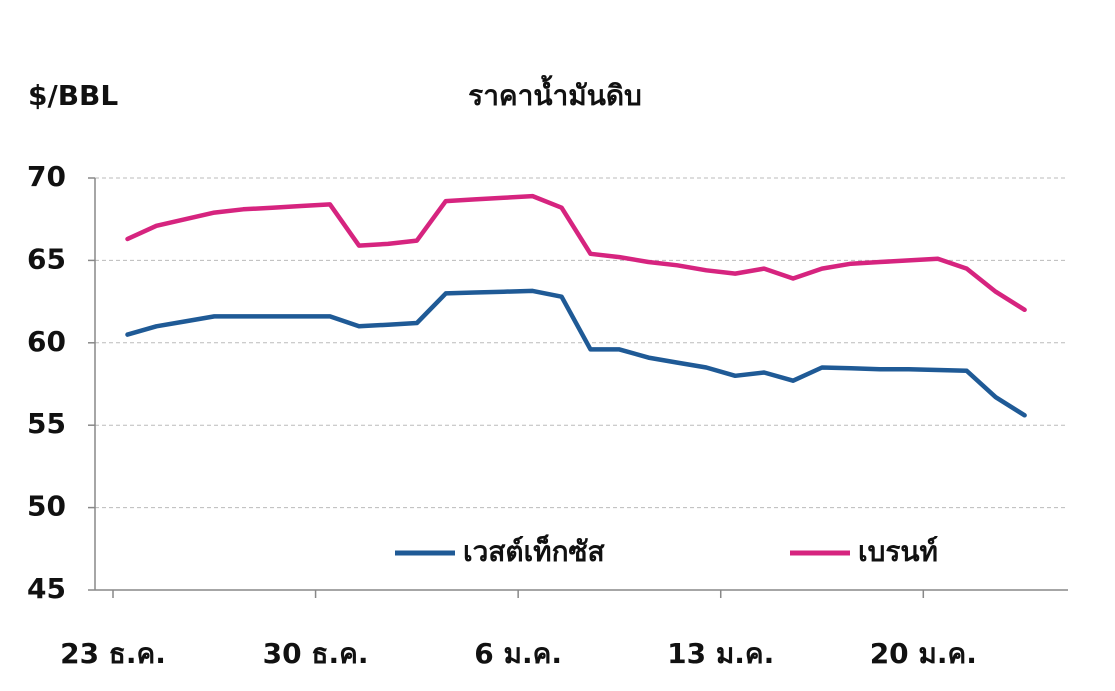 The height and width of the screenshot is (691, 1115). Describe the element at coordinates (46, 258) in the screenshot. I see `y-tick-label: 65` at that location.